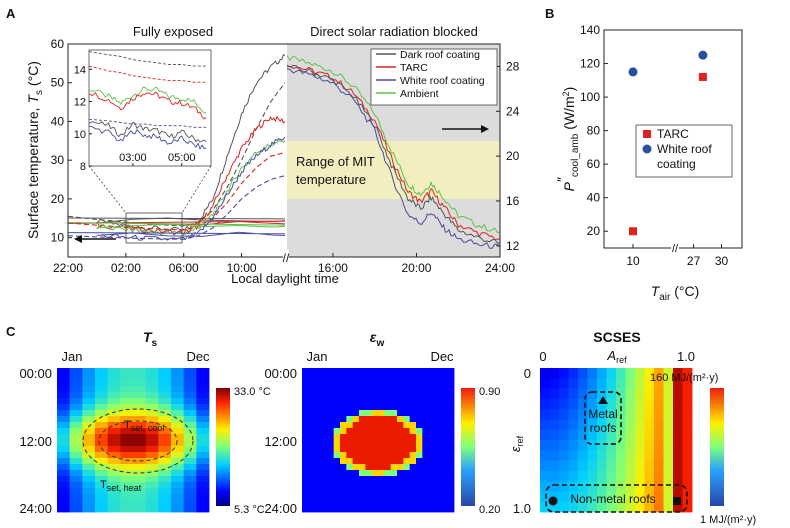  I want to click on panel-c-label: C, so click(11, 331).